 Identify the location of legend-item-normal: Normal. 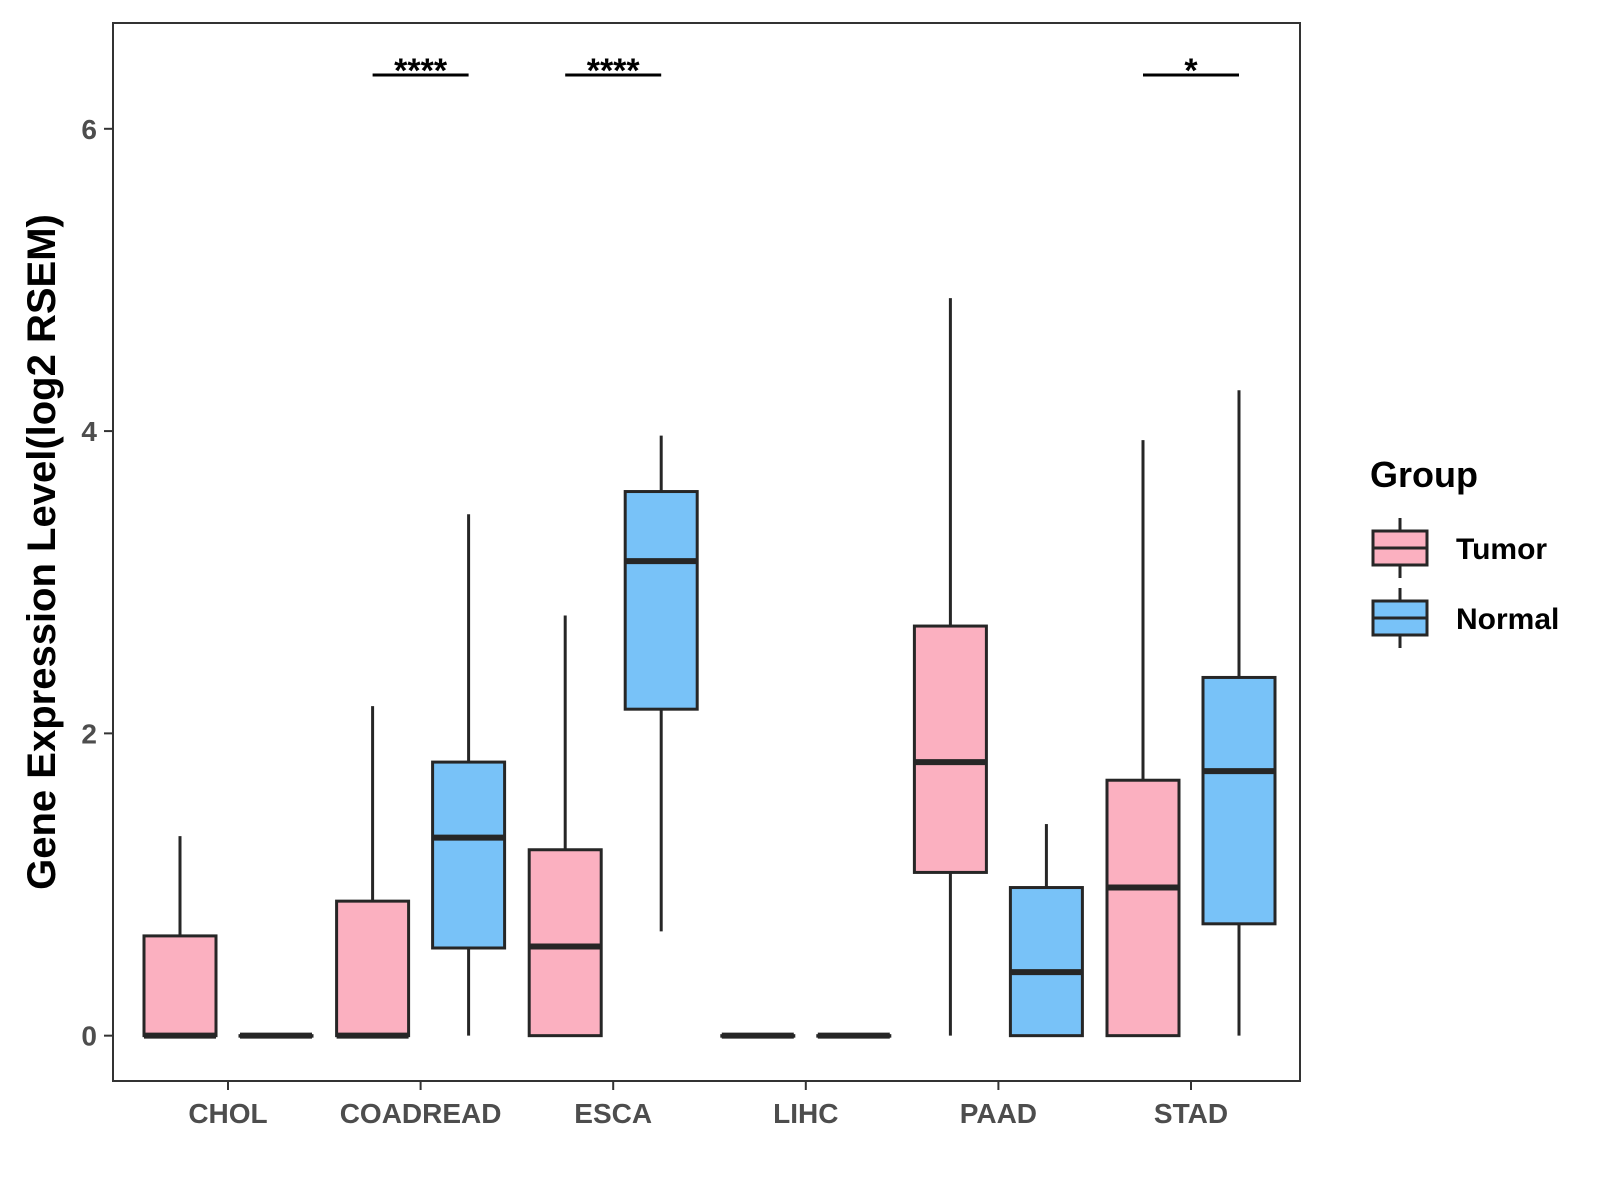
(1465, 618).